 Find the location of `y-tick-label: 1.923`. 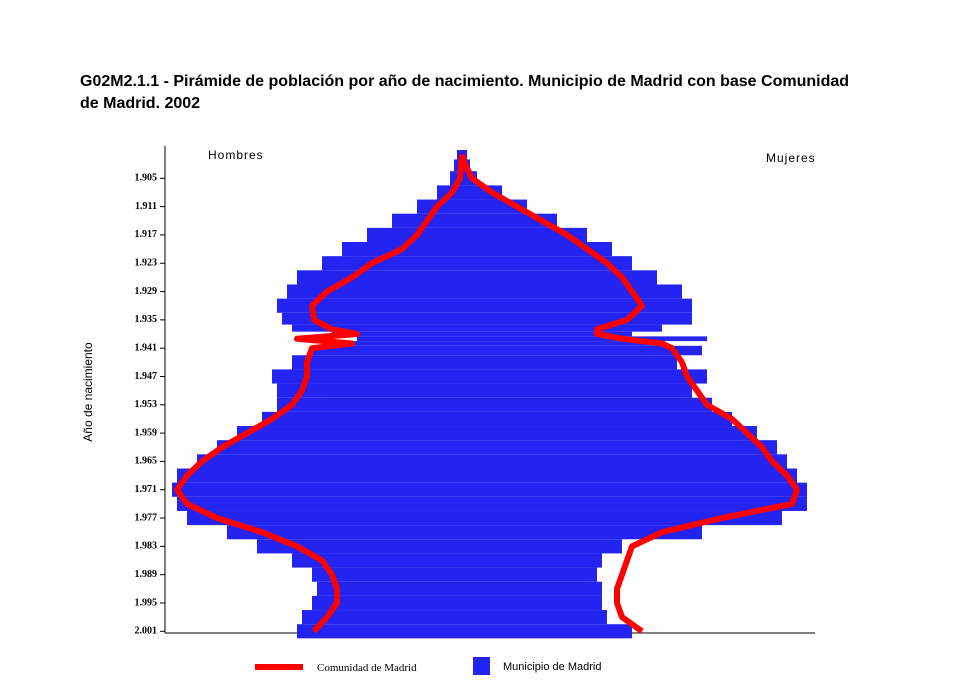

y-tick-label: 1.923 is located at coordinates (146, 263).